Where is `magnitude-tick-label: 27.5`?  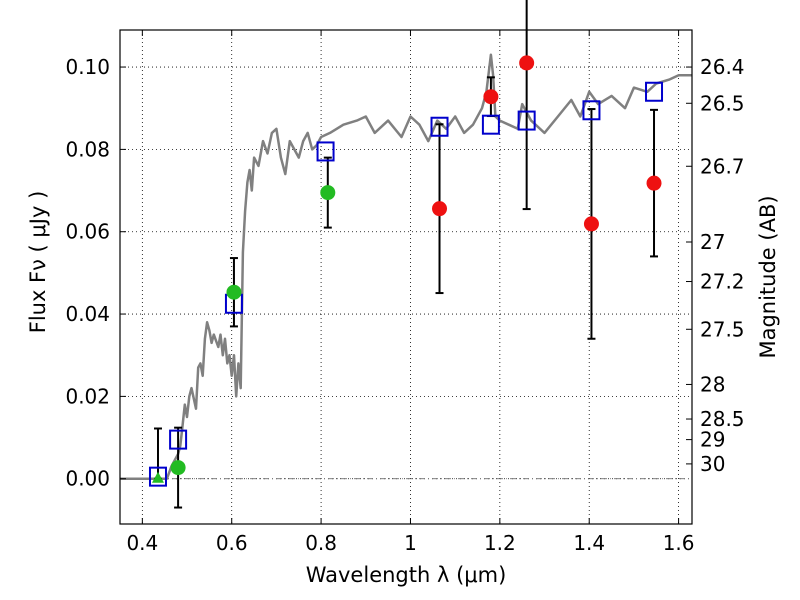
magnitude-tick-label: 27.5 is located at coordinates (722, 329).